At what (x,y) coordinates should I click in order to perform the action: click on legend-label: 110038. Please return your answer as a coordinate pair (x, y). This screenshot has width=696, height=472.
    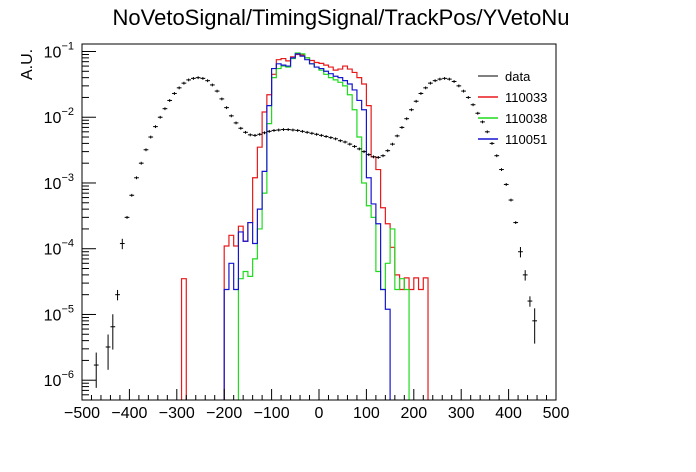
    Looking at the image, I should click on (526, 118).